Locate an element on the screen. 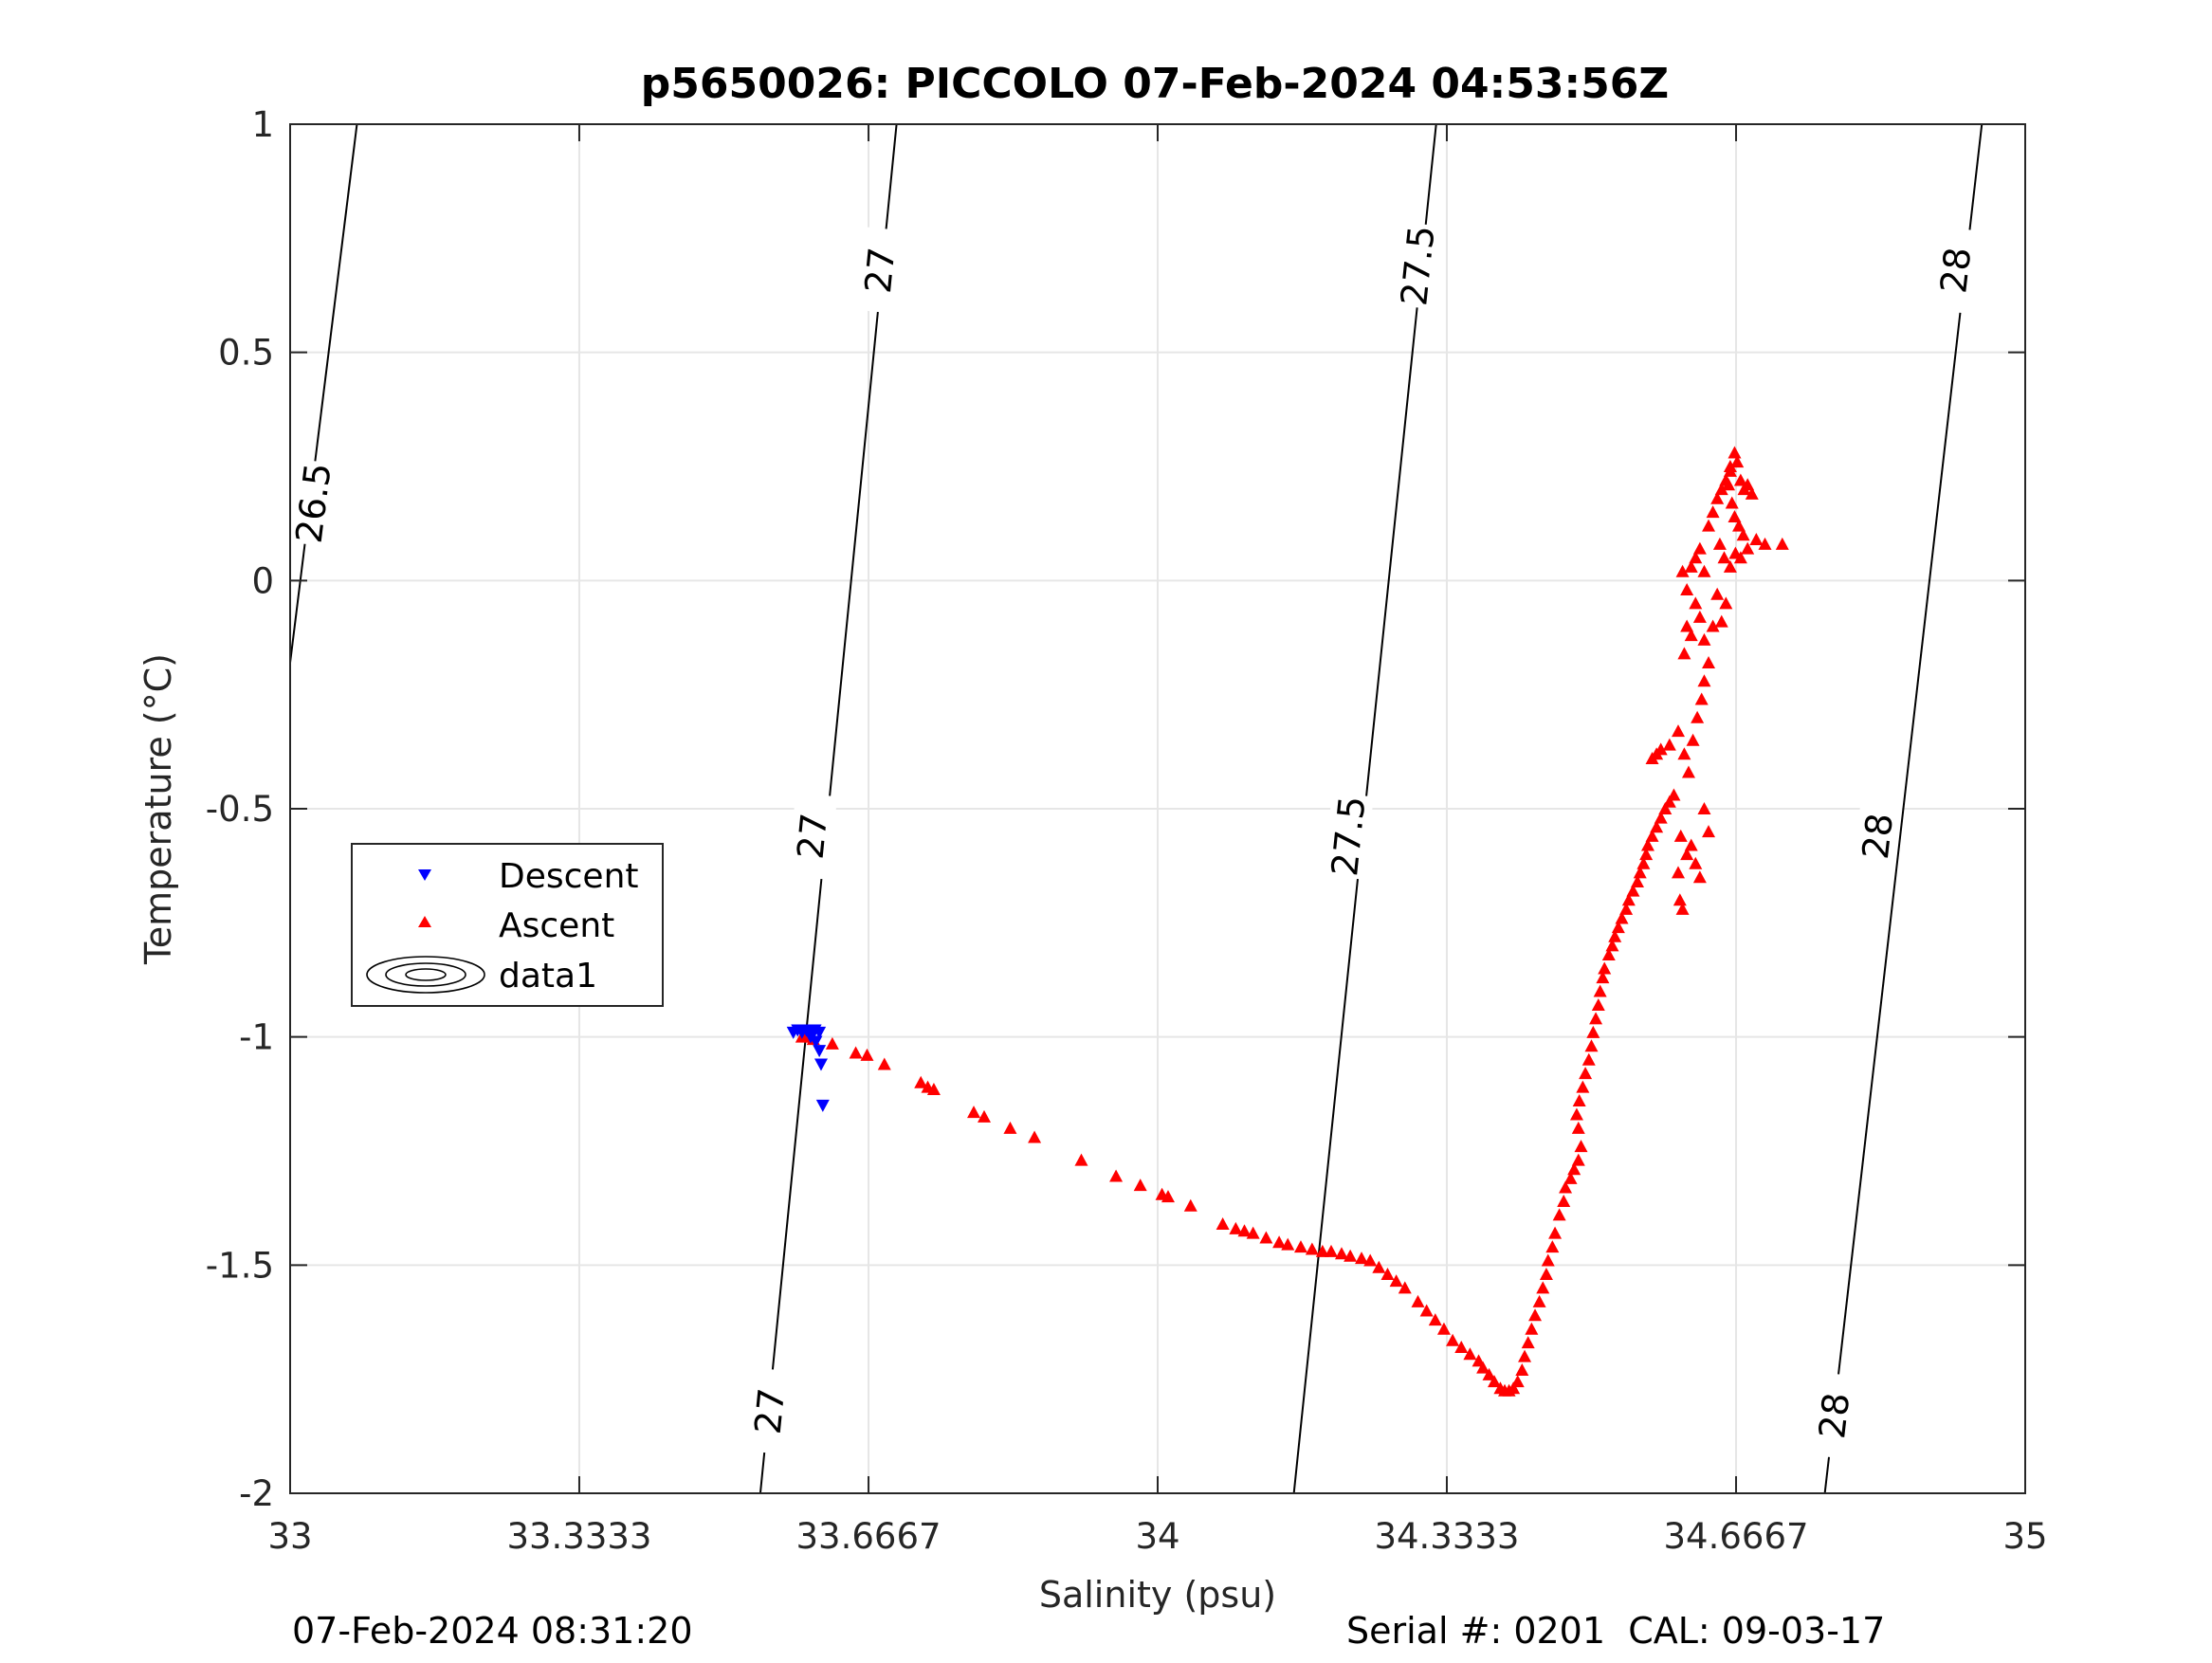 This screenshot has height=1663, width=2212. footer-timestamp: 07-Feb-2024 08:31:20 is located at coordinates (492, 1631).